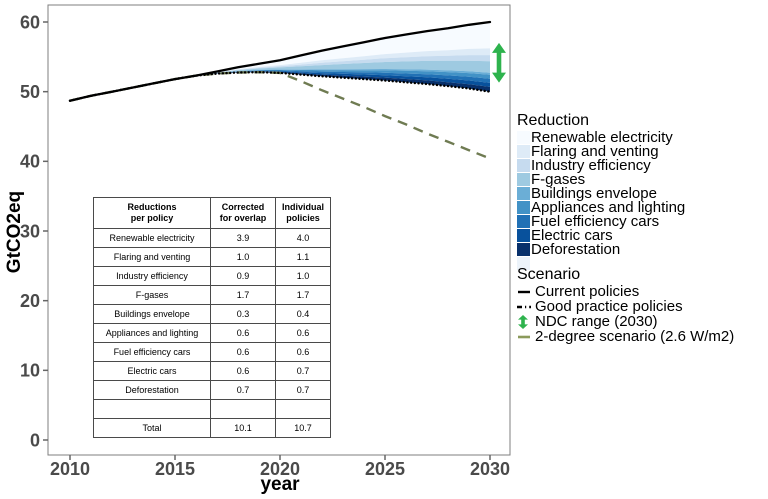 This screenshot has width=768, height=499. What do you see at coordinates (30, 22) in the screenshot?
I see `y-tick-label: 60` at bounding box center [30, 22].